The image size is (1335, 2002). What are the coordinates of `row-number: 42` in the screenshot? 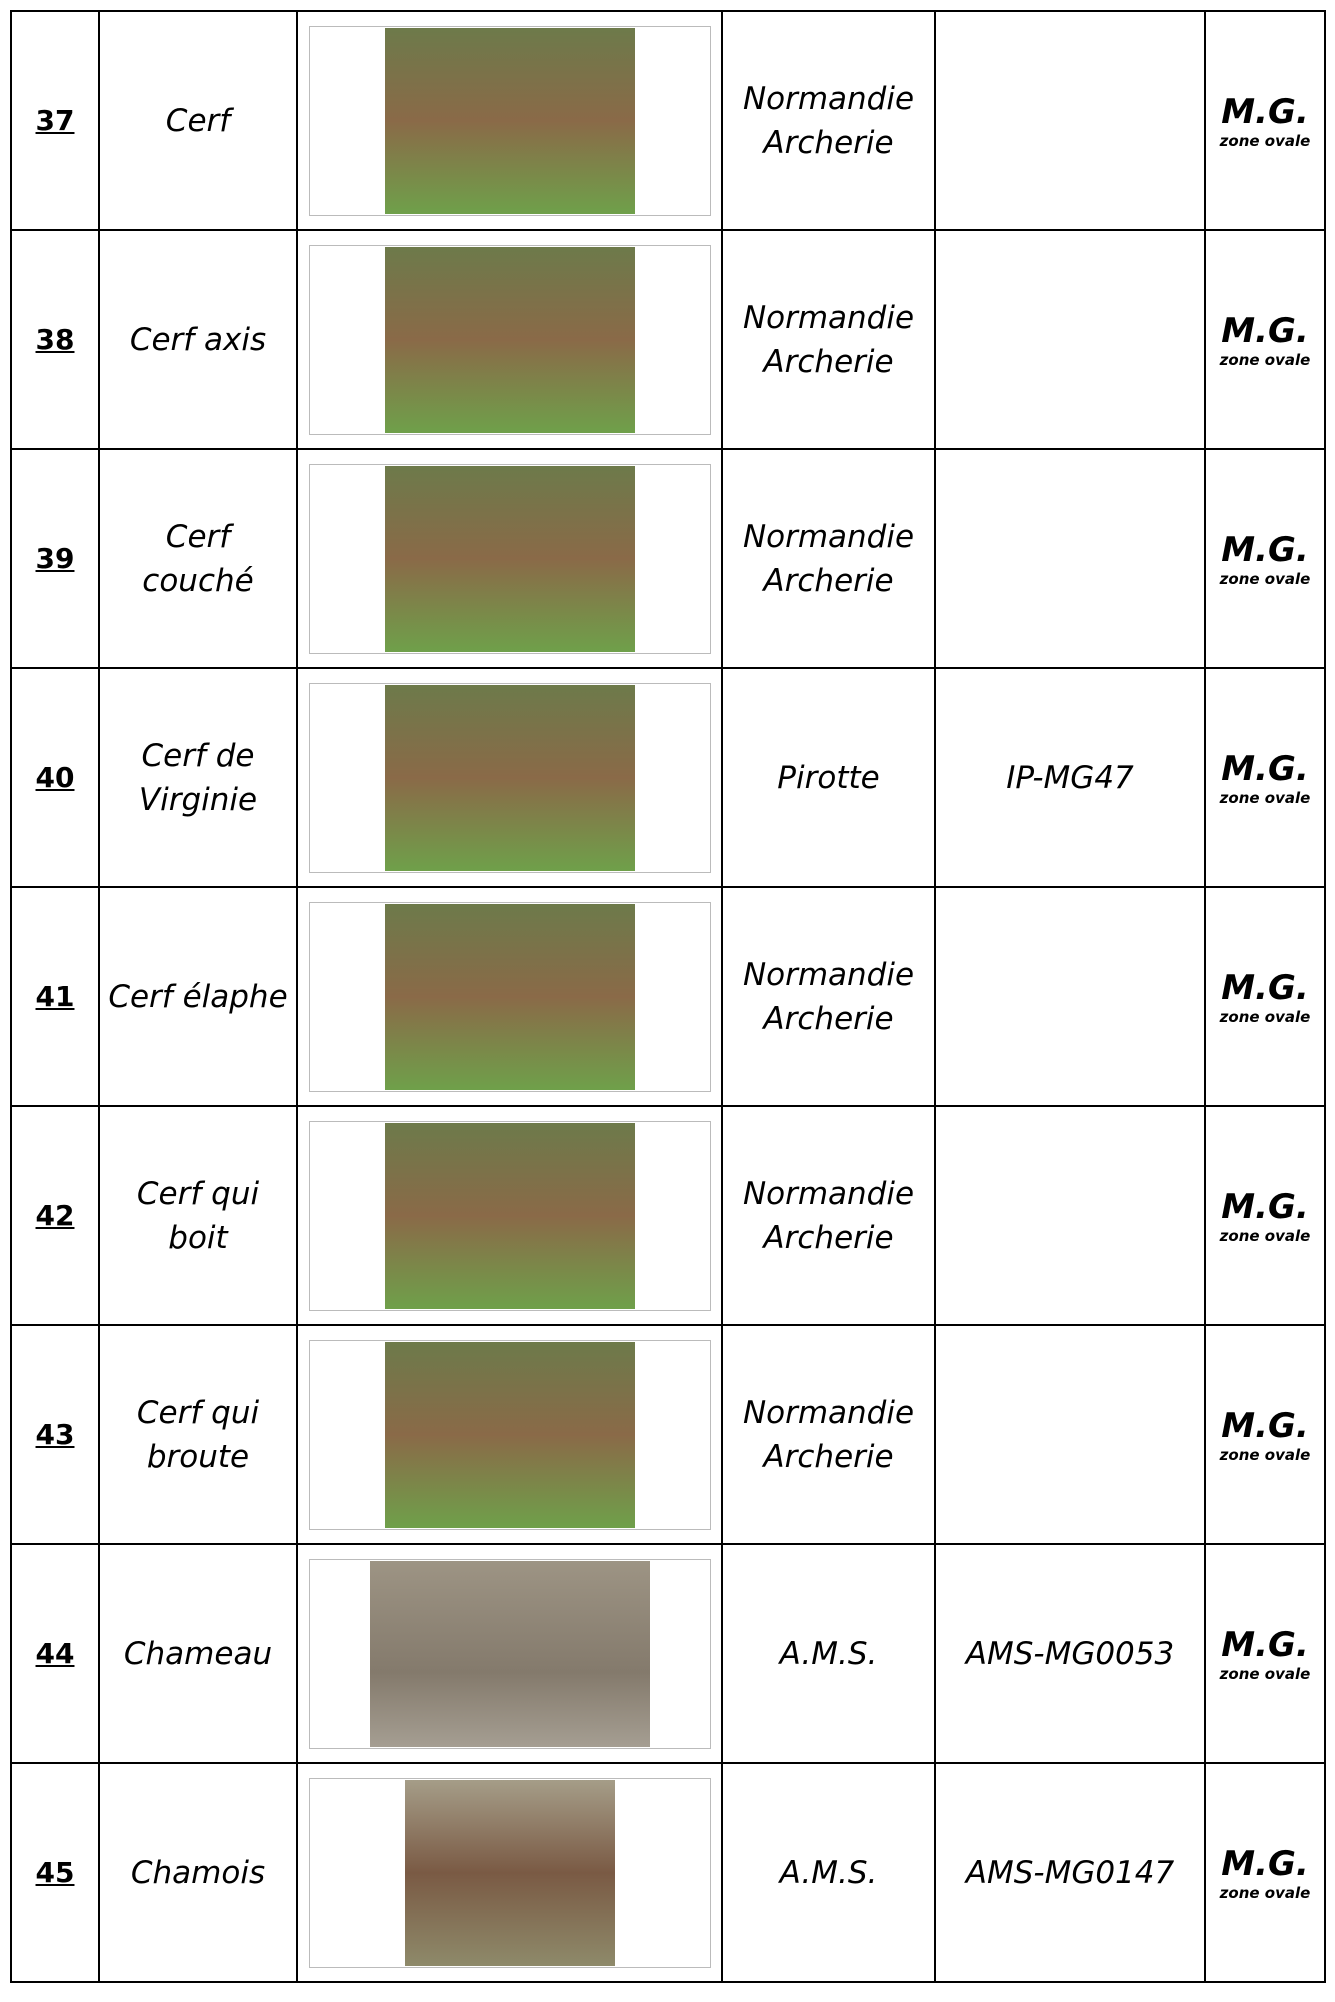 It's located at (55, 1215).